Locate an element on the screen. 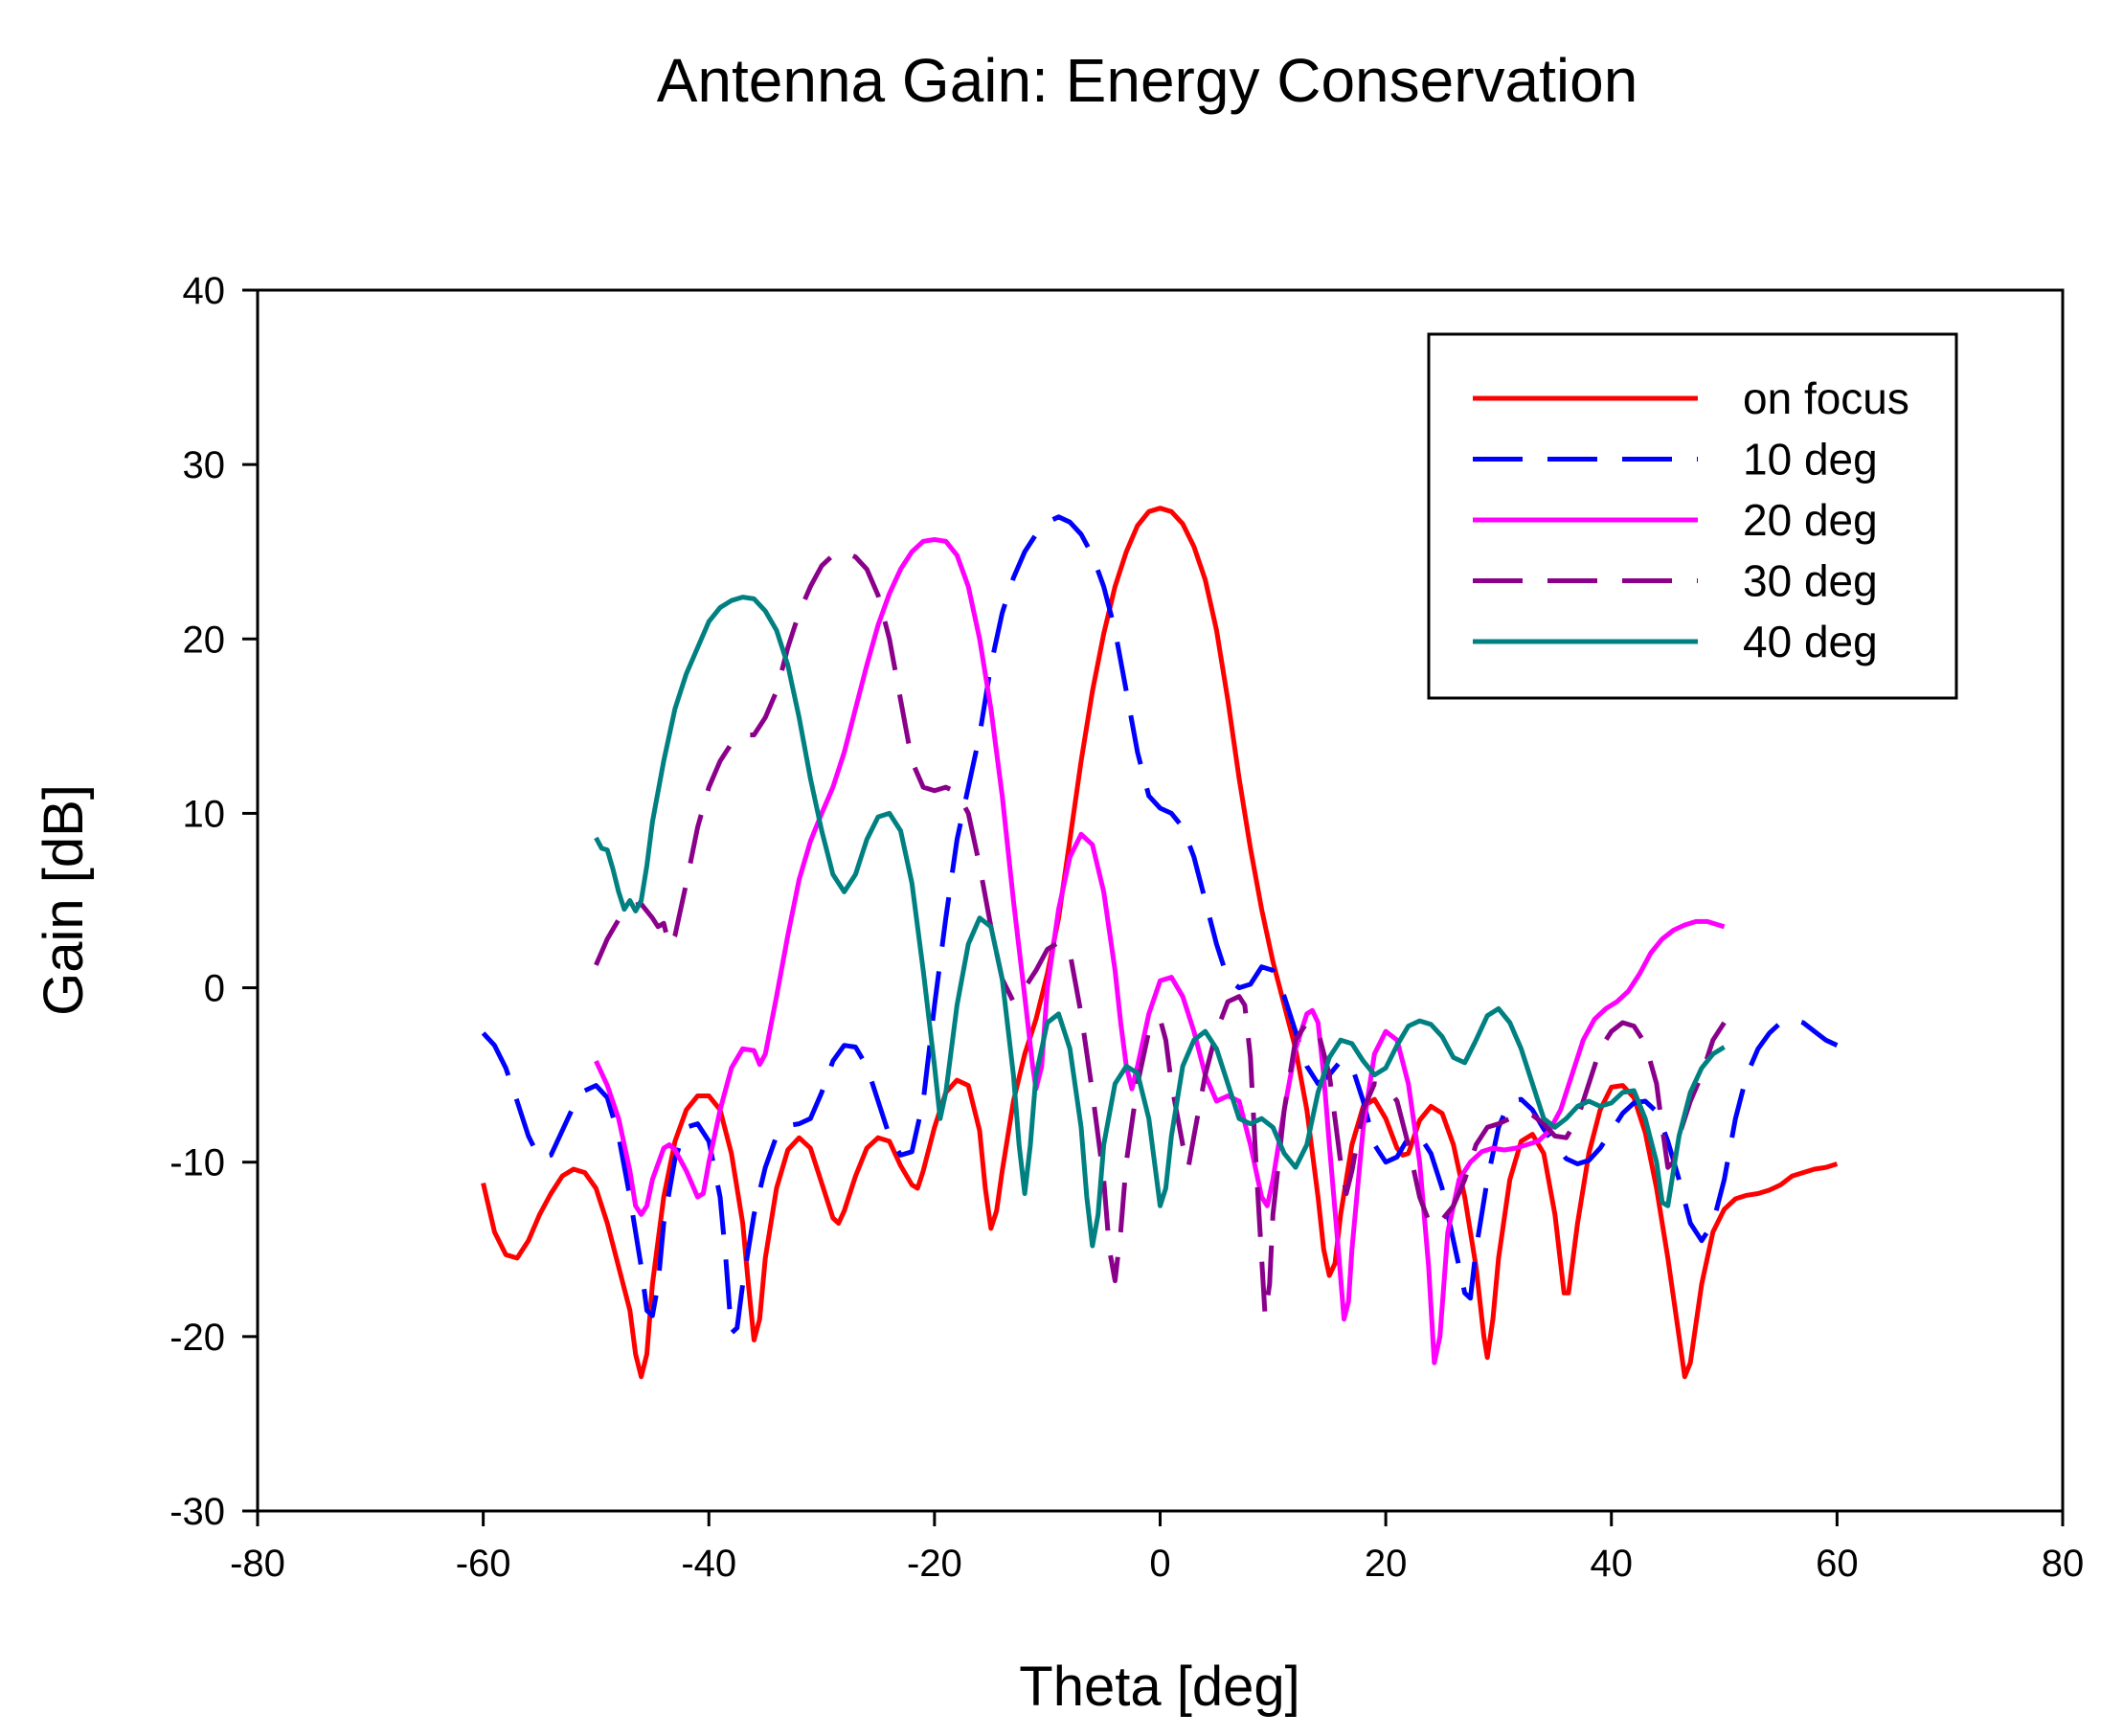 This screenshot has height=1736, width=2123. x-tick-label: -40 is located at coordinates (708, 1564).